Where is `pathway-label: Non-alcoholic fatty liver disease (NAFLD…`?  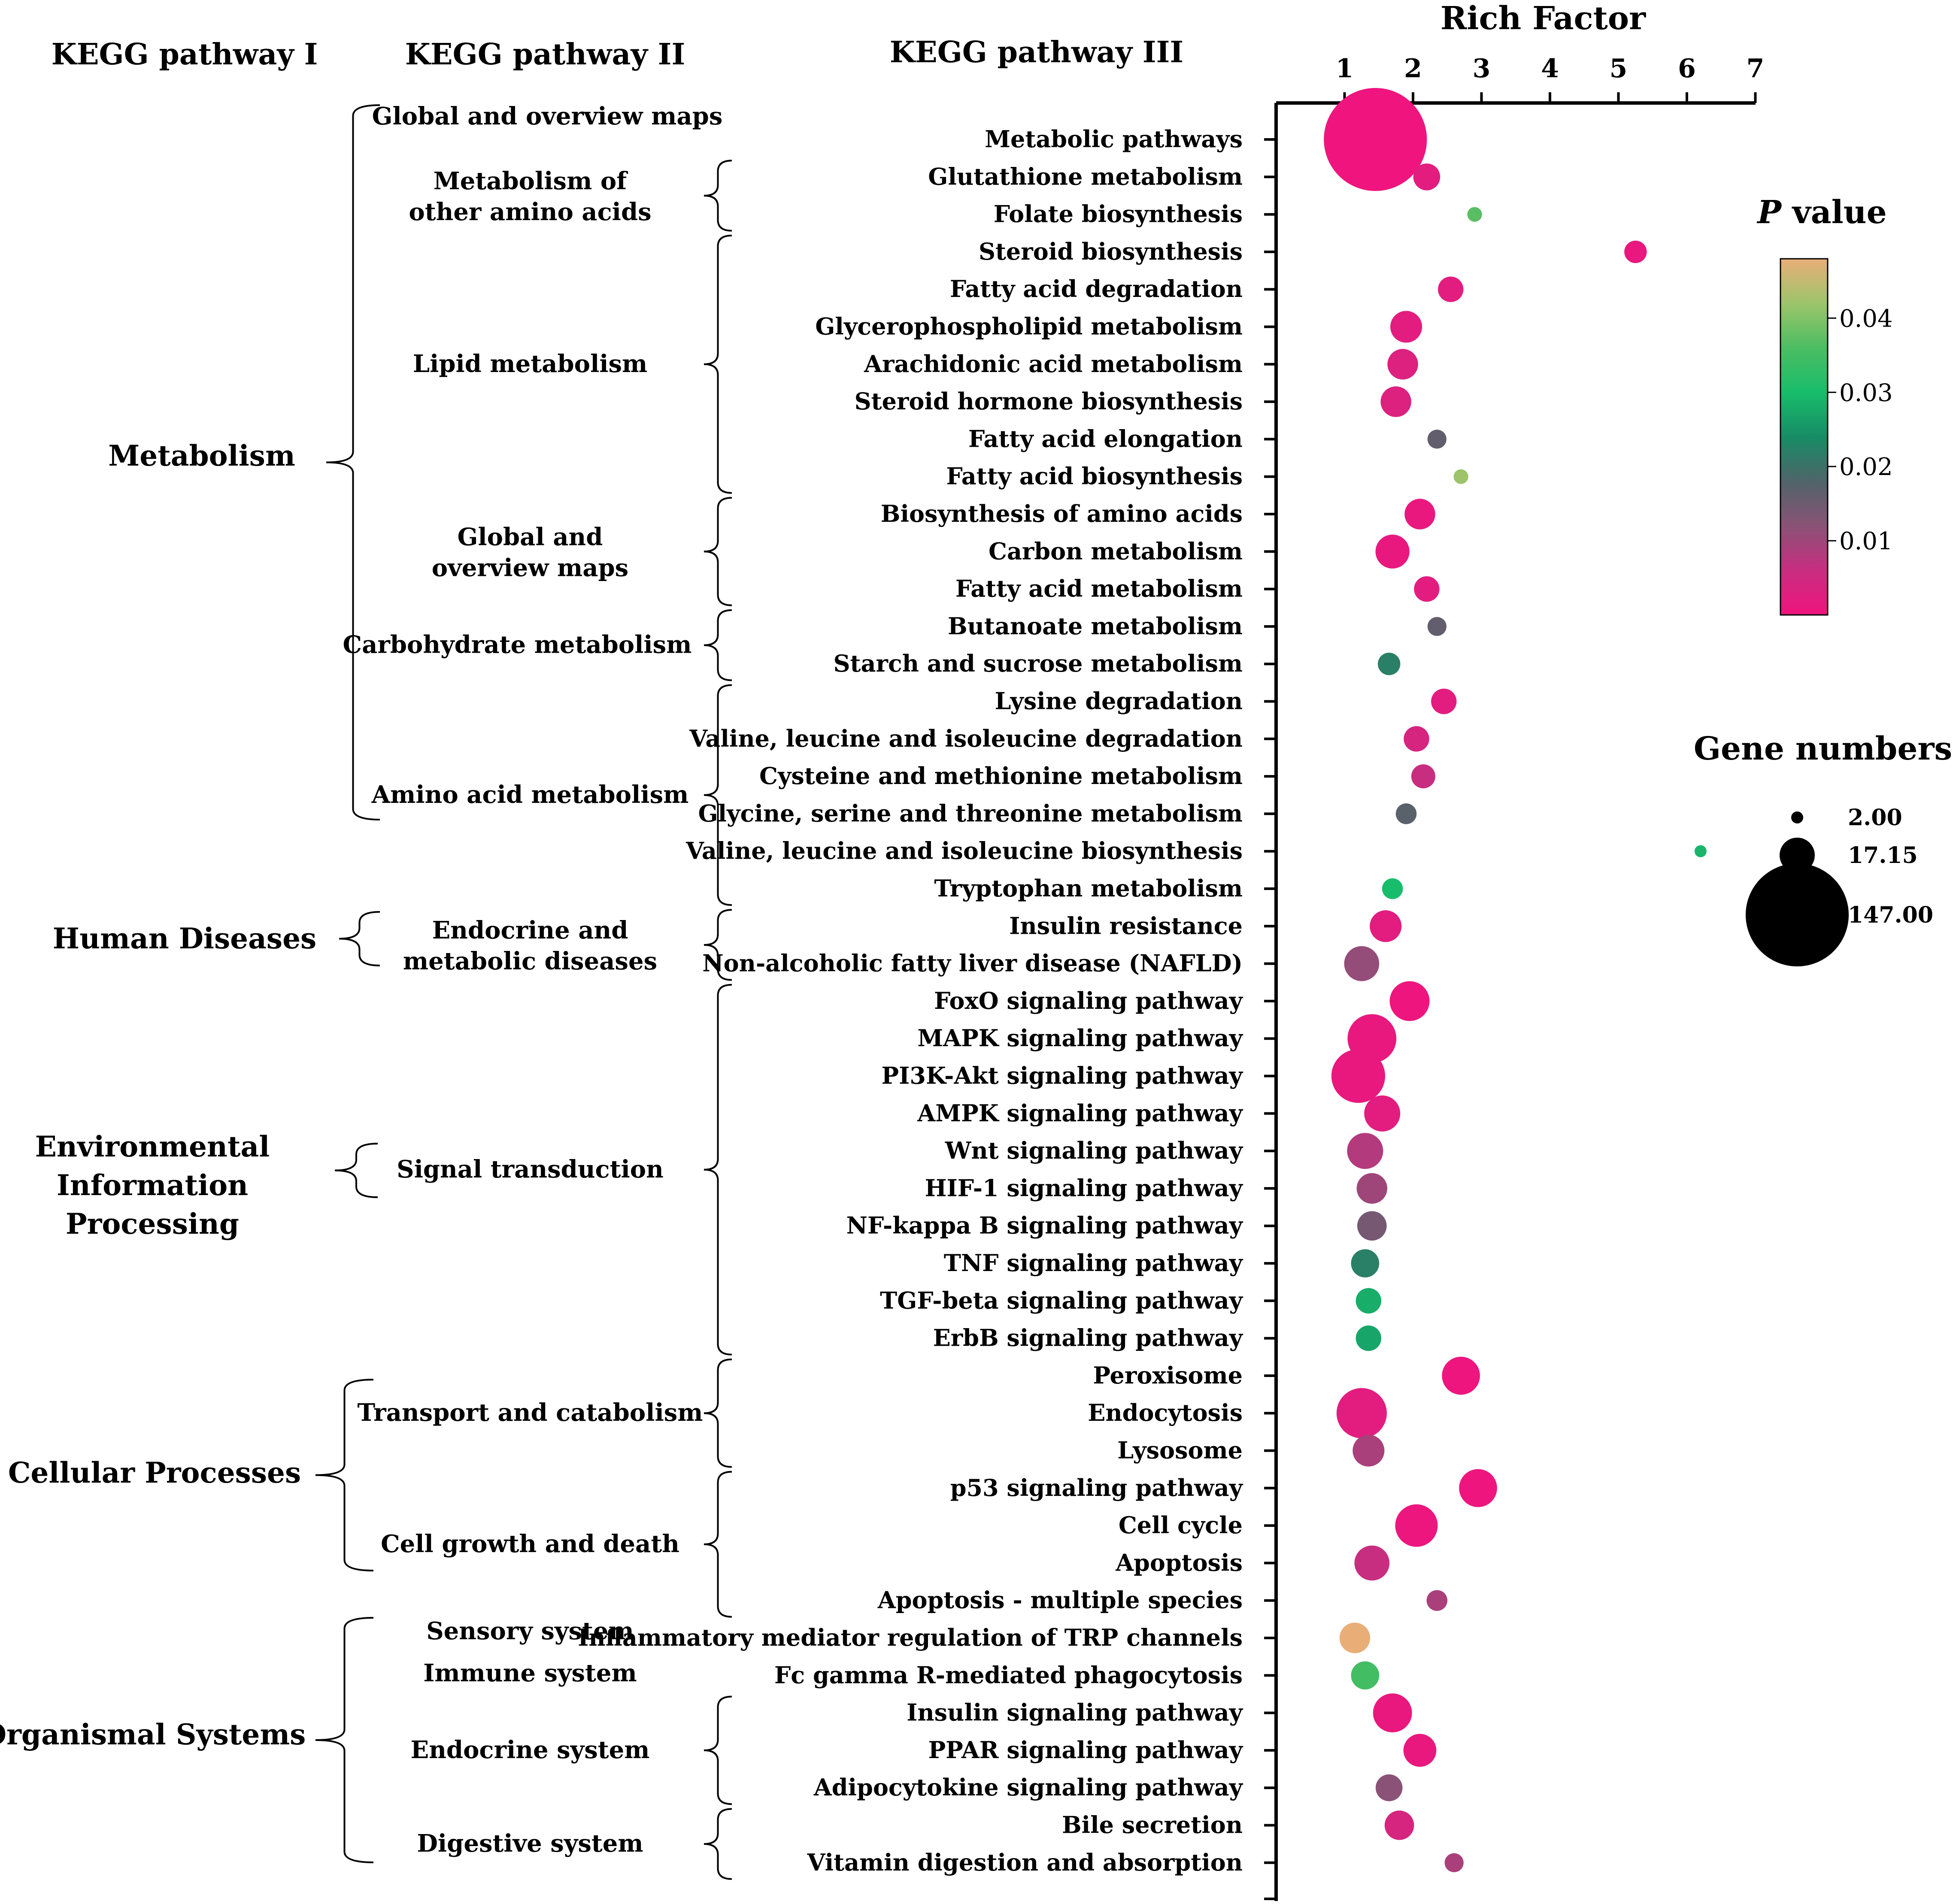 pathway-label: Non-alcoholic fatty liver disease (NAFLD… is located at coordinates (973, 963).